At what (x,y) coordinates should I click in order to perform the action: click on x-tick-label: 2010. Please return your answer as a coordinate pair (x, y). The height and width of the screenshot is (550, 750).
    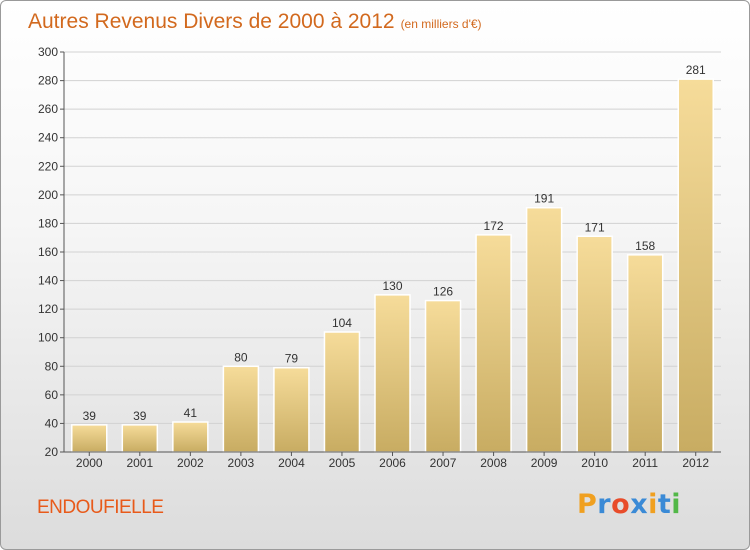
    Looking at the image, I should click on (594, 463).